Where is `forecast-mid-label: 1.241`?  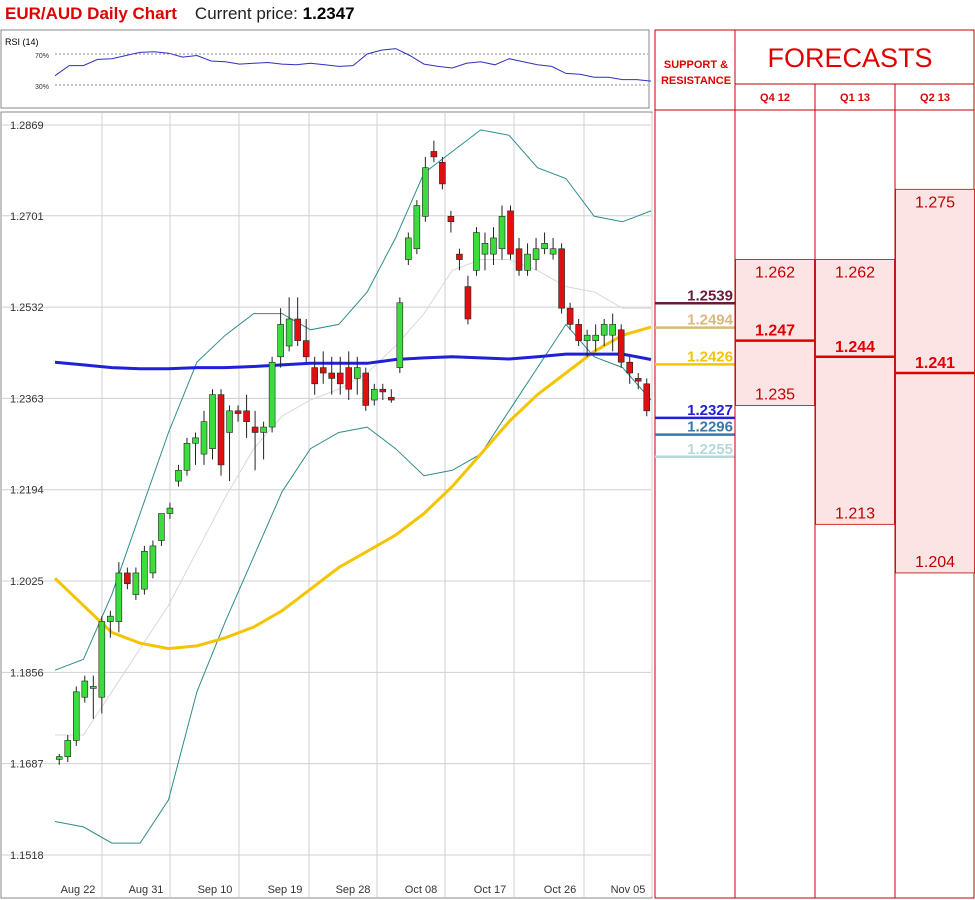
forecast-mid-label: 1.241 is located at coordinates (935, 363).